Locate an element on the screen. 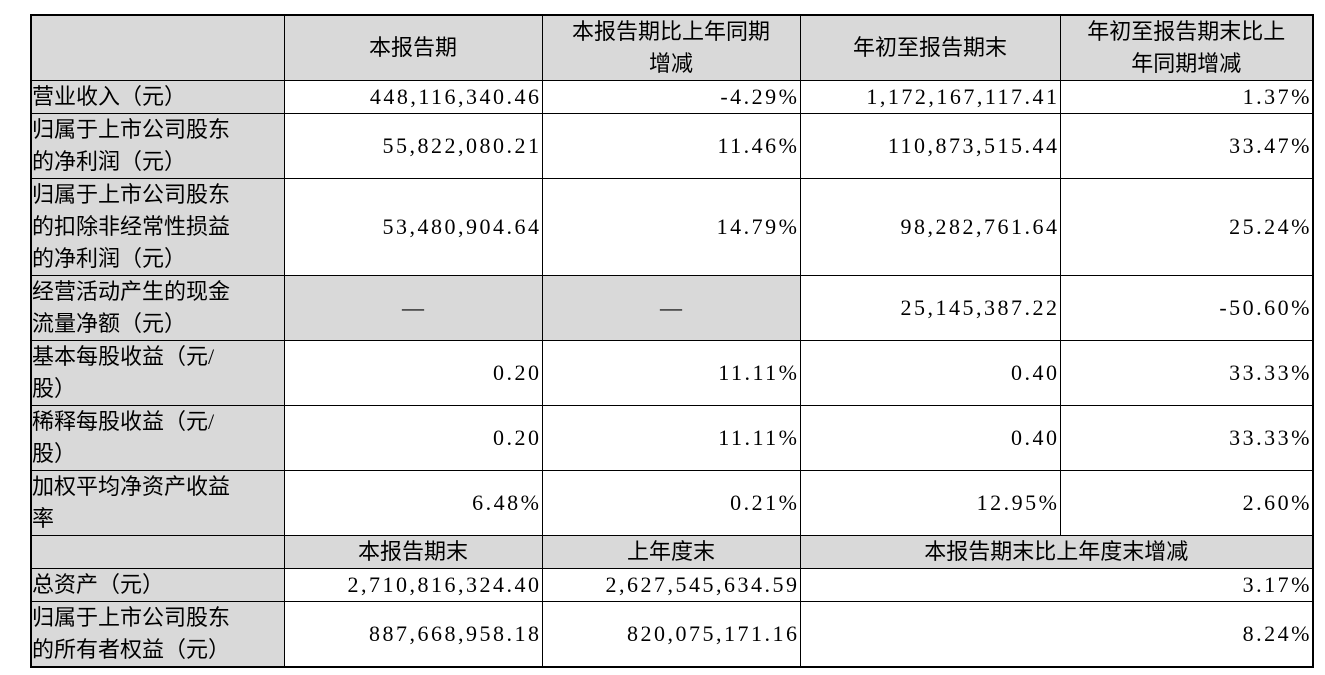 This screenshot has width=1325, height=675. cell-value: 55,822,080.21 is located at coordinates (413, 146).